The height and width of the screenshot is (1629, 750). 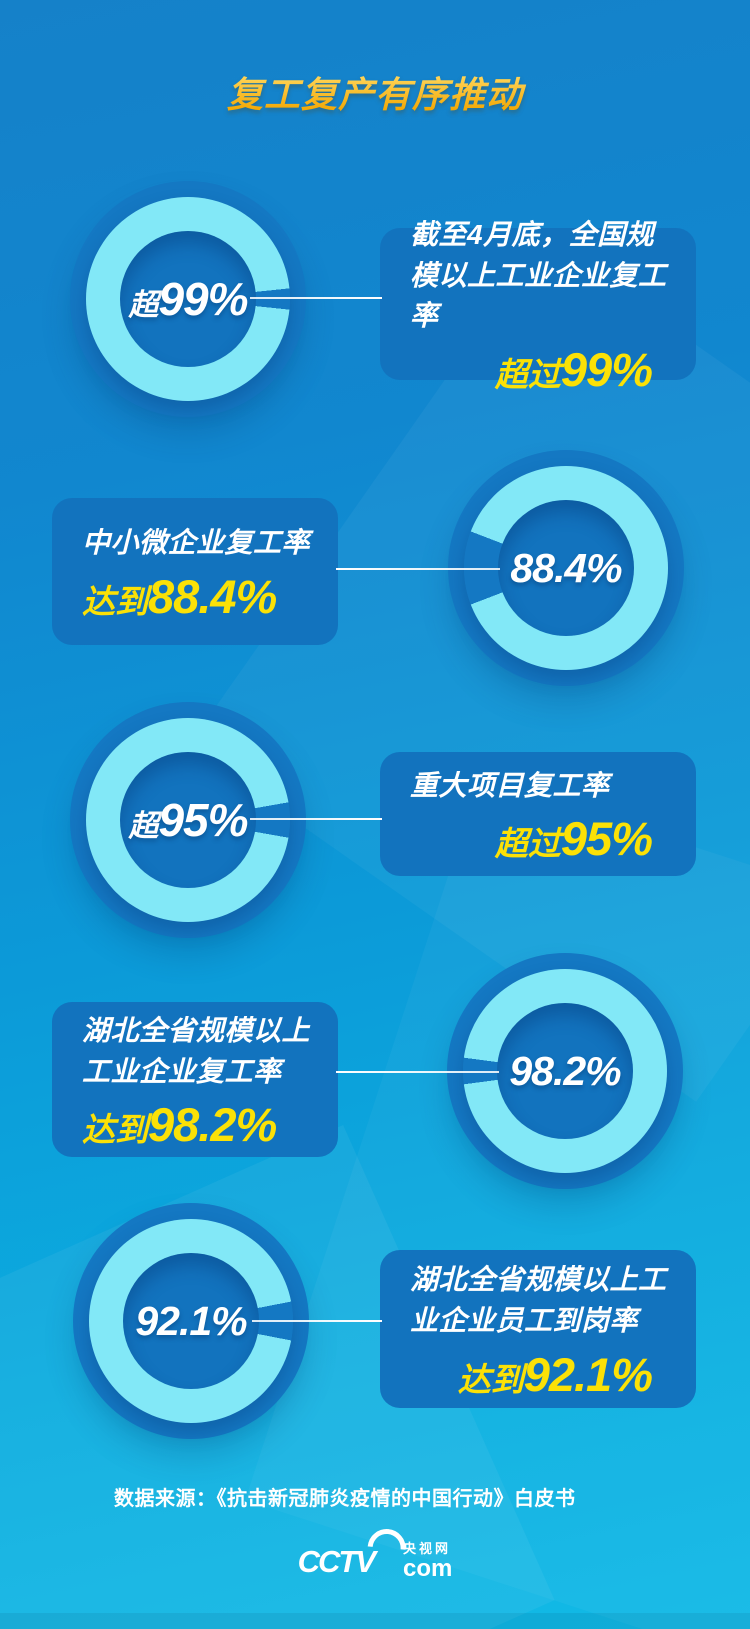 What do you see at coordinates (375, 1621) in the screenshot?
I see `bottom-shade` at bounding box center [375, 1621].